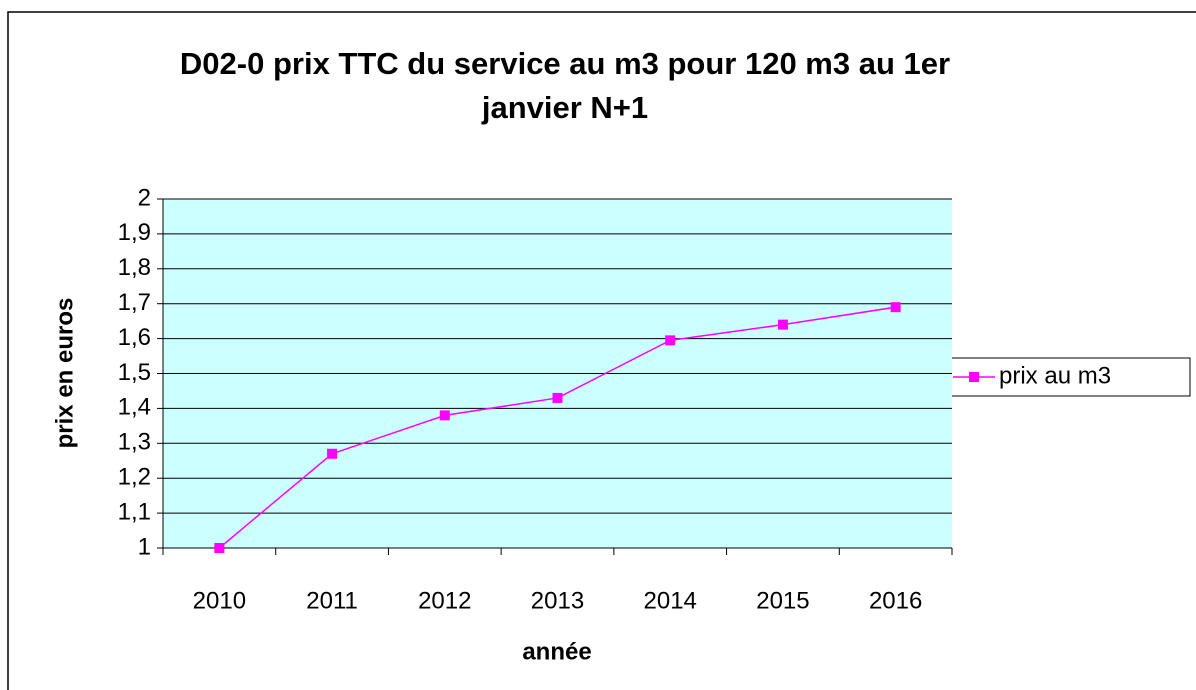 This screenshot has width=1196, height=690. What do you see at coordinates (670, 600) in the screenshot?
I see `x-tick-label: 2014` at bounding box center [670, 600].